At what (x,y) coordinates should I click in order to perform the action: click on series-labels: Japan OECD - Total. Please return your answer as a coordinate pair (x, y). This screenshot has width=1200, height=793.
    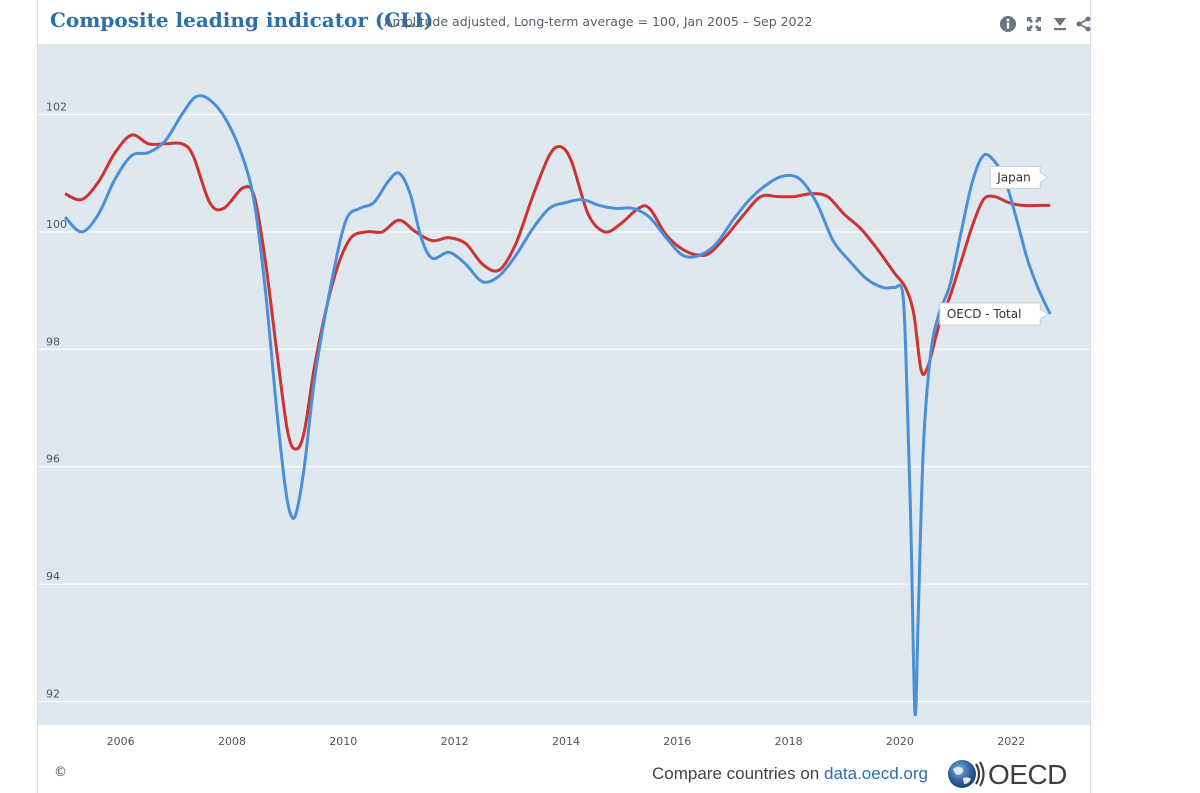
    Looking at the image, I should click on (994, 245).